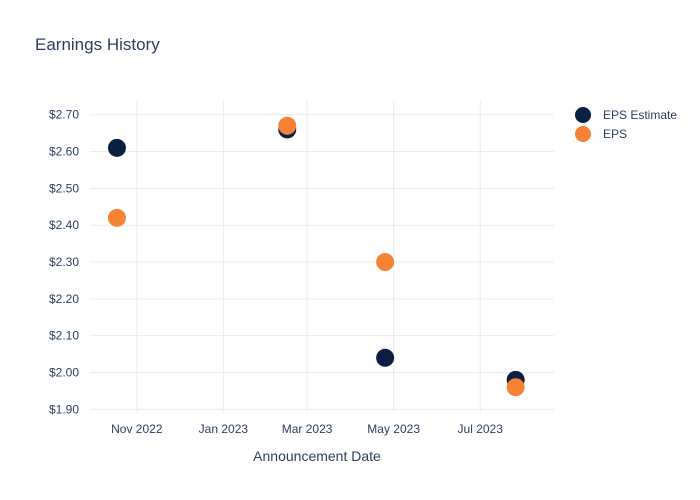 This screenshot has width=700, height=500. What do you see at coordinates (615, 134) in the screenshot?
I see `legend-label: EPS` at bounding box center [615, 134].